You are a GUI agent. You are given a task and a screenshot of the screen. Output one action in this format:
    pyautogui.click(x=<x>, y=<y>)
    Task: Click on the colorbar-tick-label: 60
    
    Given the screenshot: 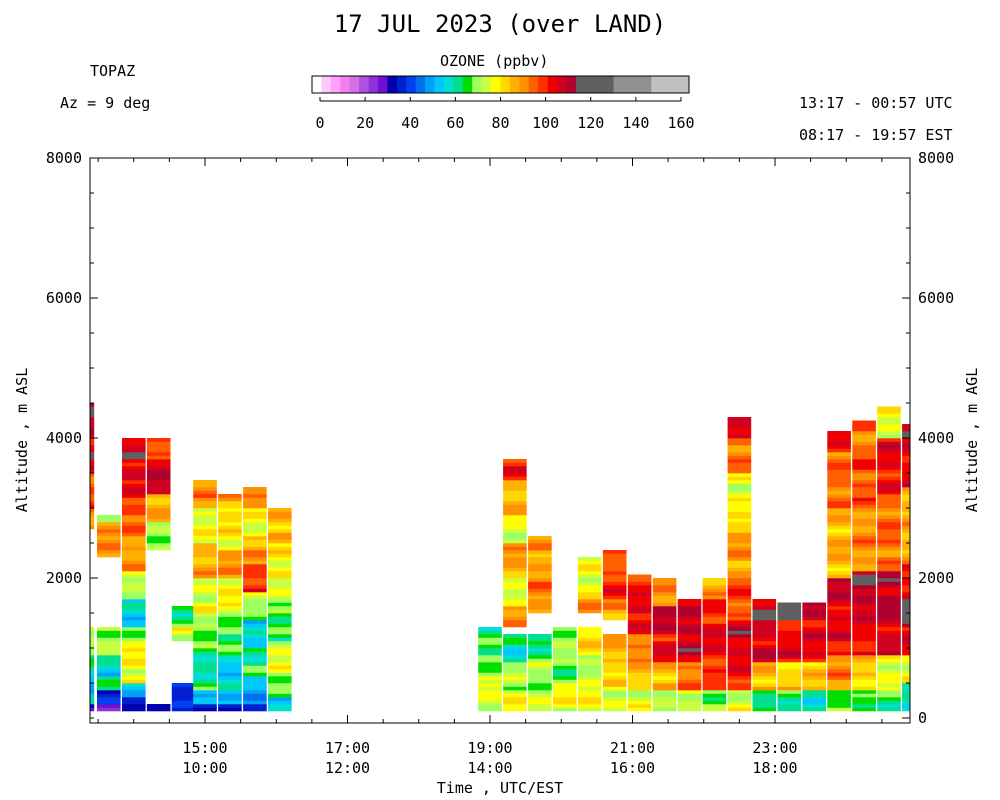 What is the action you would take?
    pyautogui.click(x=455, y=123)
    